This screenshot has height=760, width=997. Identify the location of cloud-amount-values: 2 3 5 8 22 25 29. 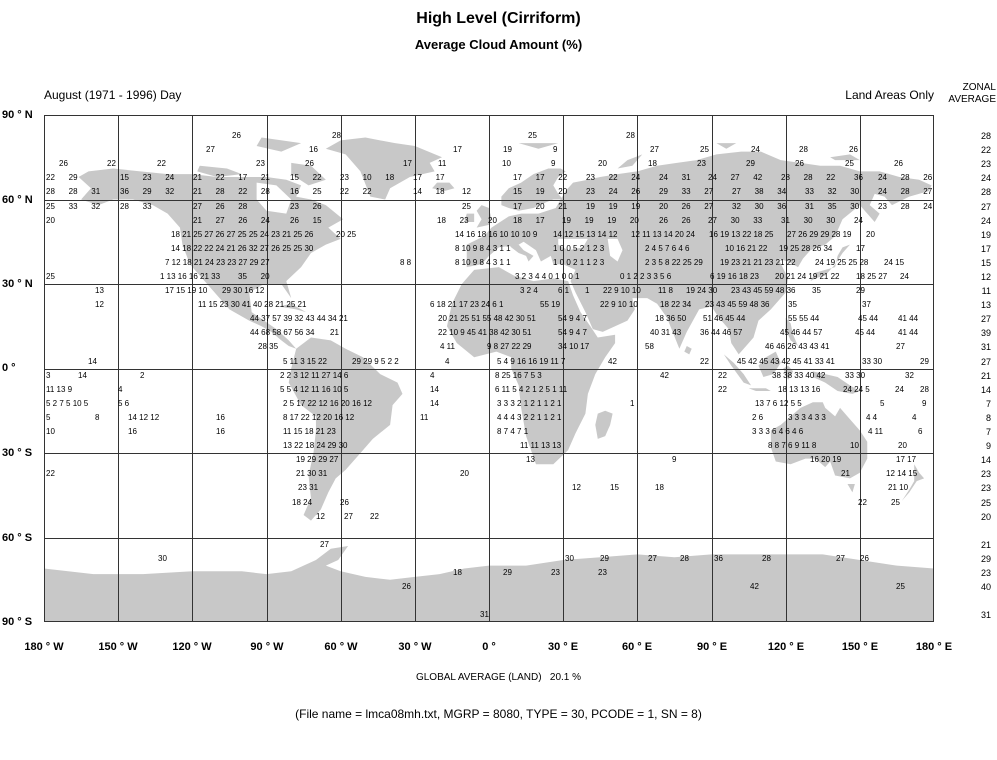
(674, 262).